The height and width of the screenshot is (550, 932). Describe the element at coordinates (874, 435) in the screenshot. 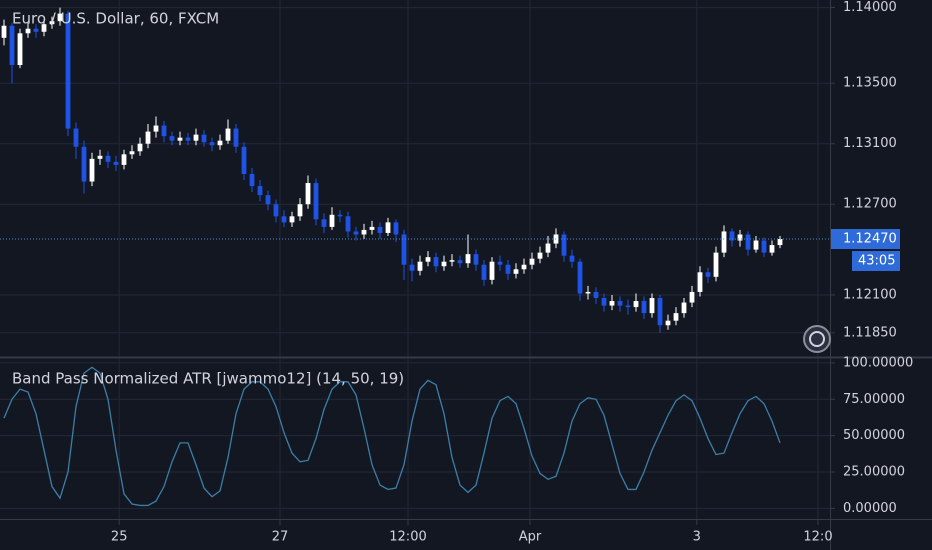

I see `y-tick-label: 50.00000` at that location.